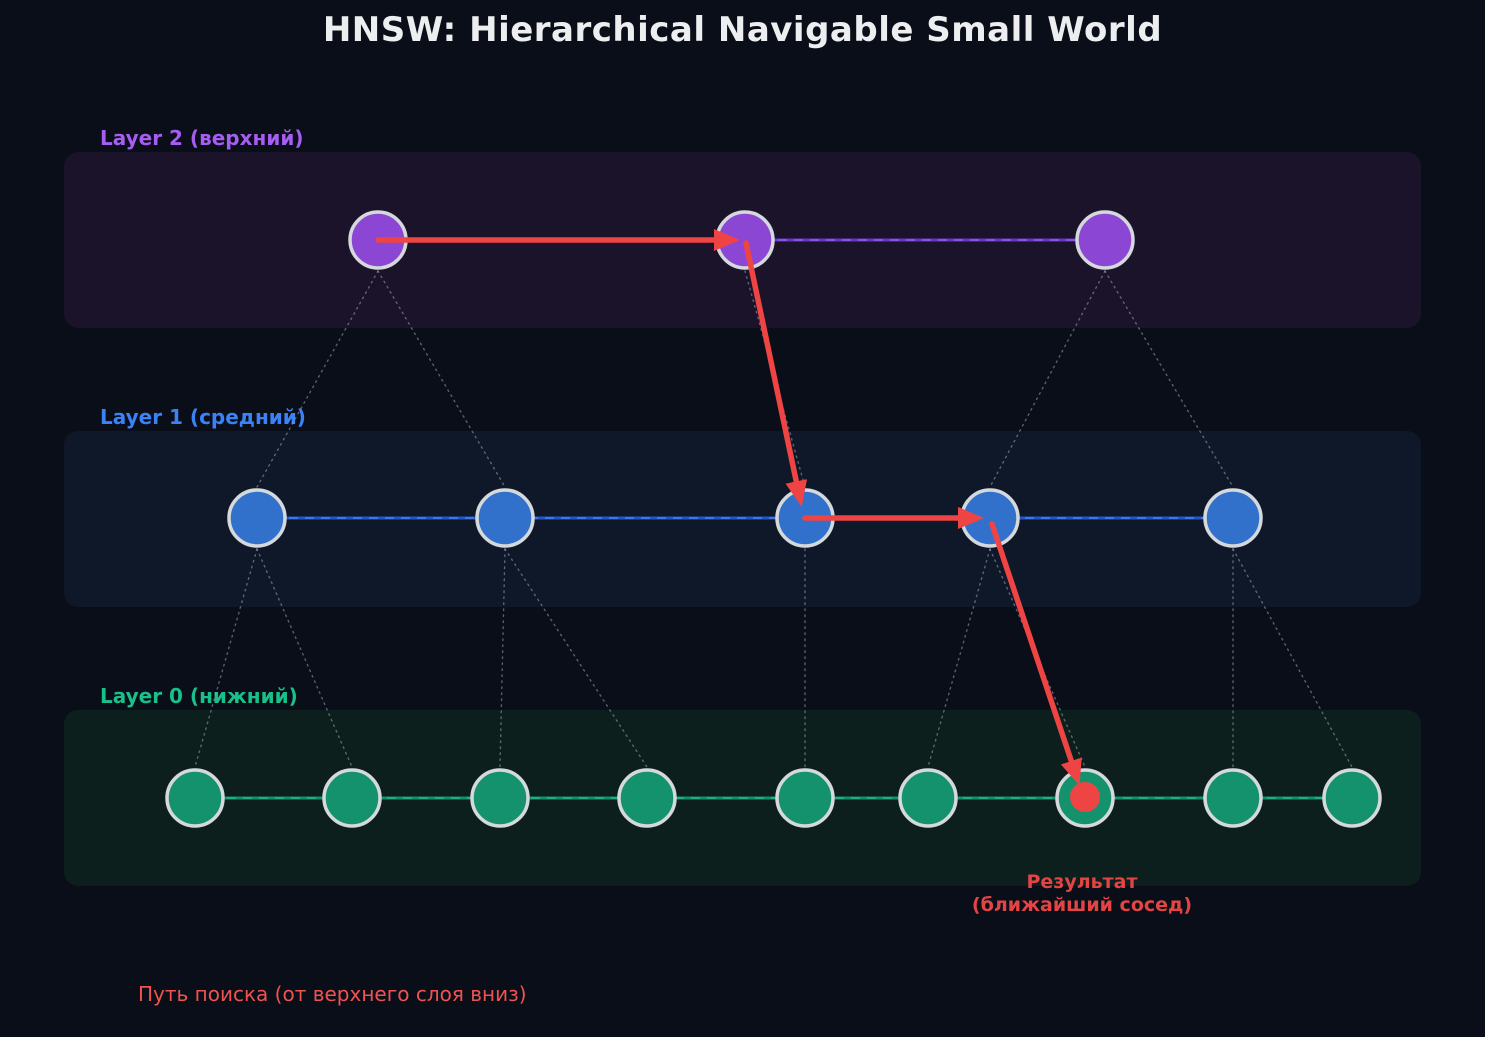 Image resolution: width=1485 pixels, height=1037 pixels. What do you see at coordinates (742, 30) in the screenshot?
I see `page-title: HNSW: Hierarchical Navigable Small World` at bounding box center [742, 30].